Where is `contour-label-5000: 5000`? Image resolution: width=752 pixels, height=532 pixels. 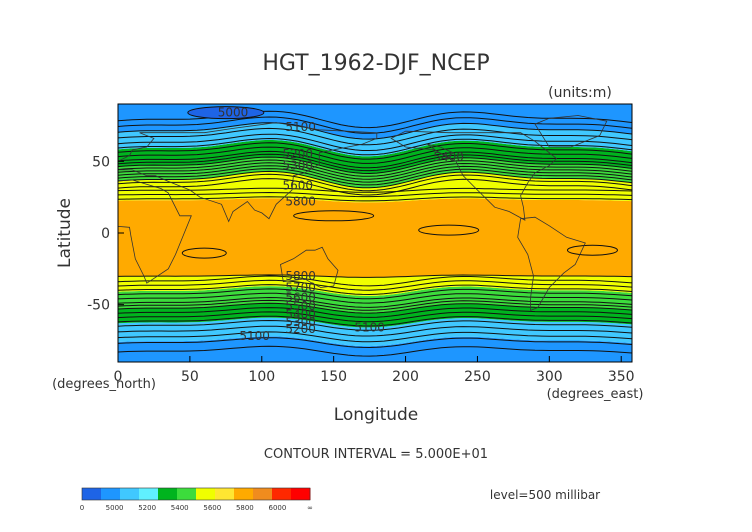 contour-label-5000: 5000 is located at coordinates (233, 113).